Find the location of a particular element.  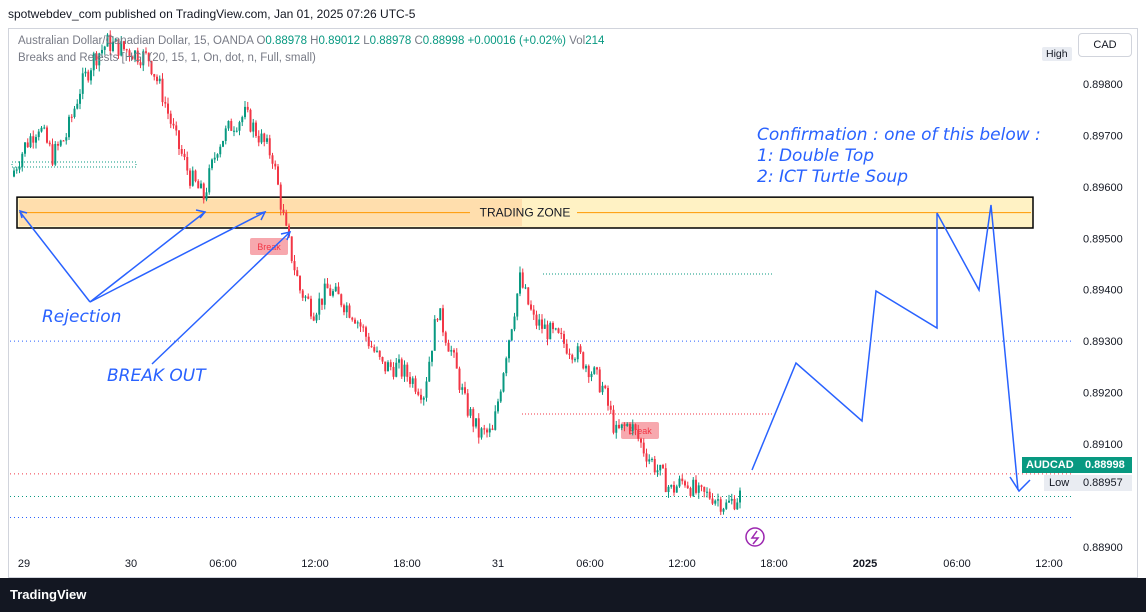

last-price-symbol: AUDCAD is located at coordinates (1050, 465).